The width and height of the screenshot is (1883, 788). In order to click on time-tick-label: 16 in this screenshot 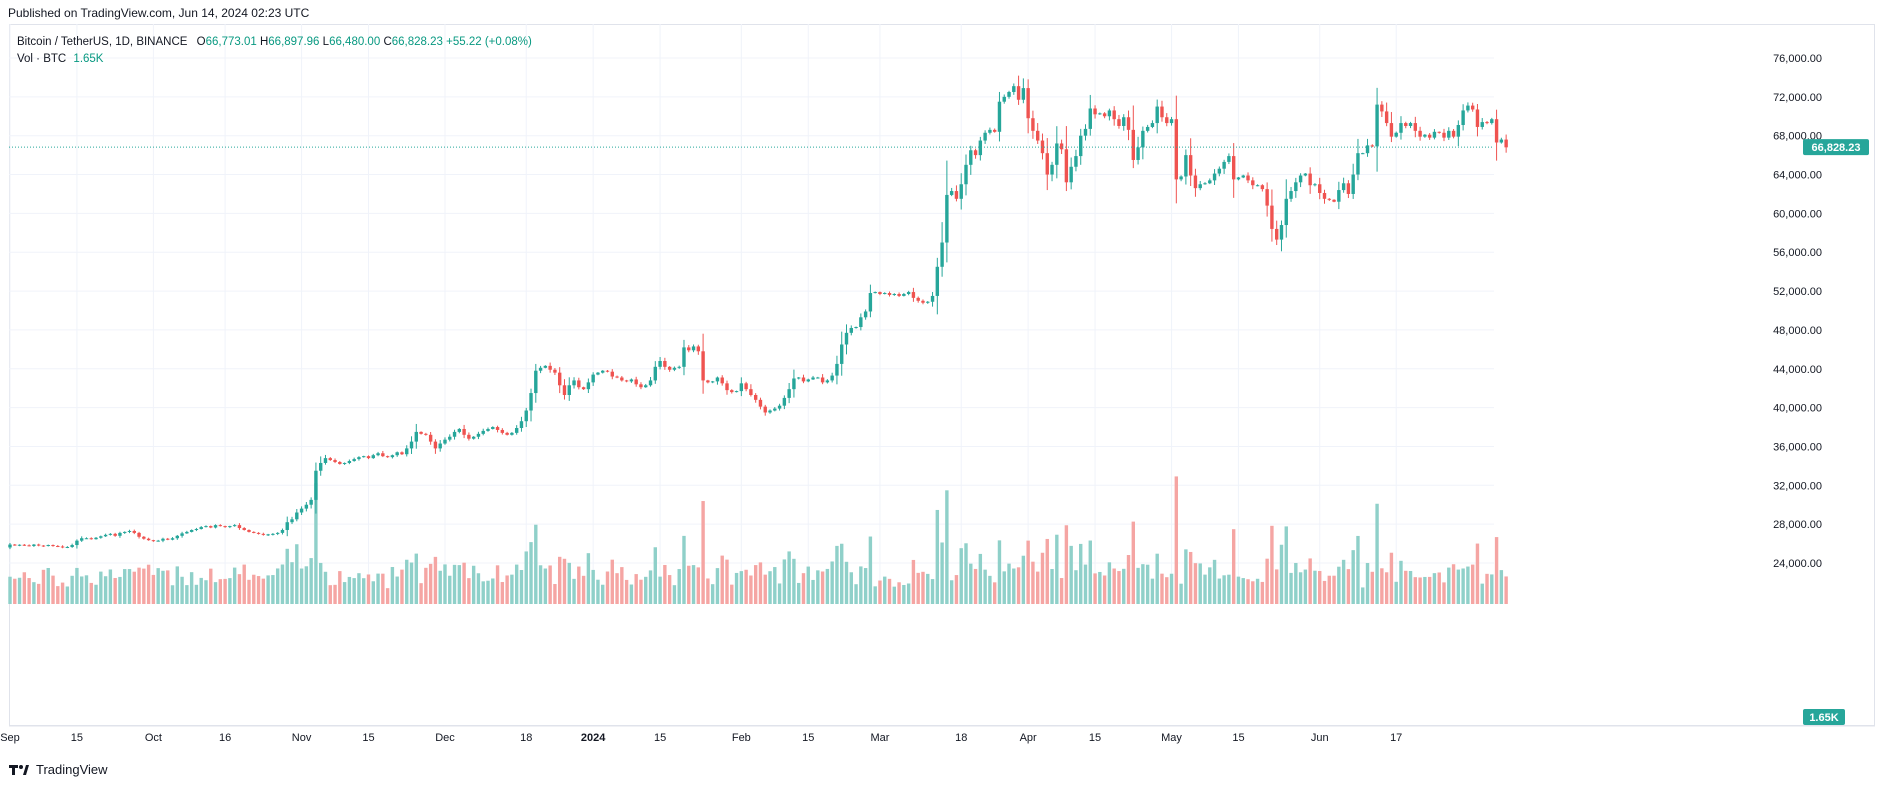, I will do `click(225, 738)`.